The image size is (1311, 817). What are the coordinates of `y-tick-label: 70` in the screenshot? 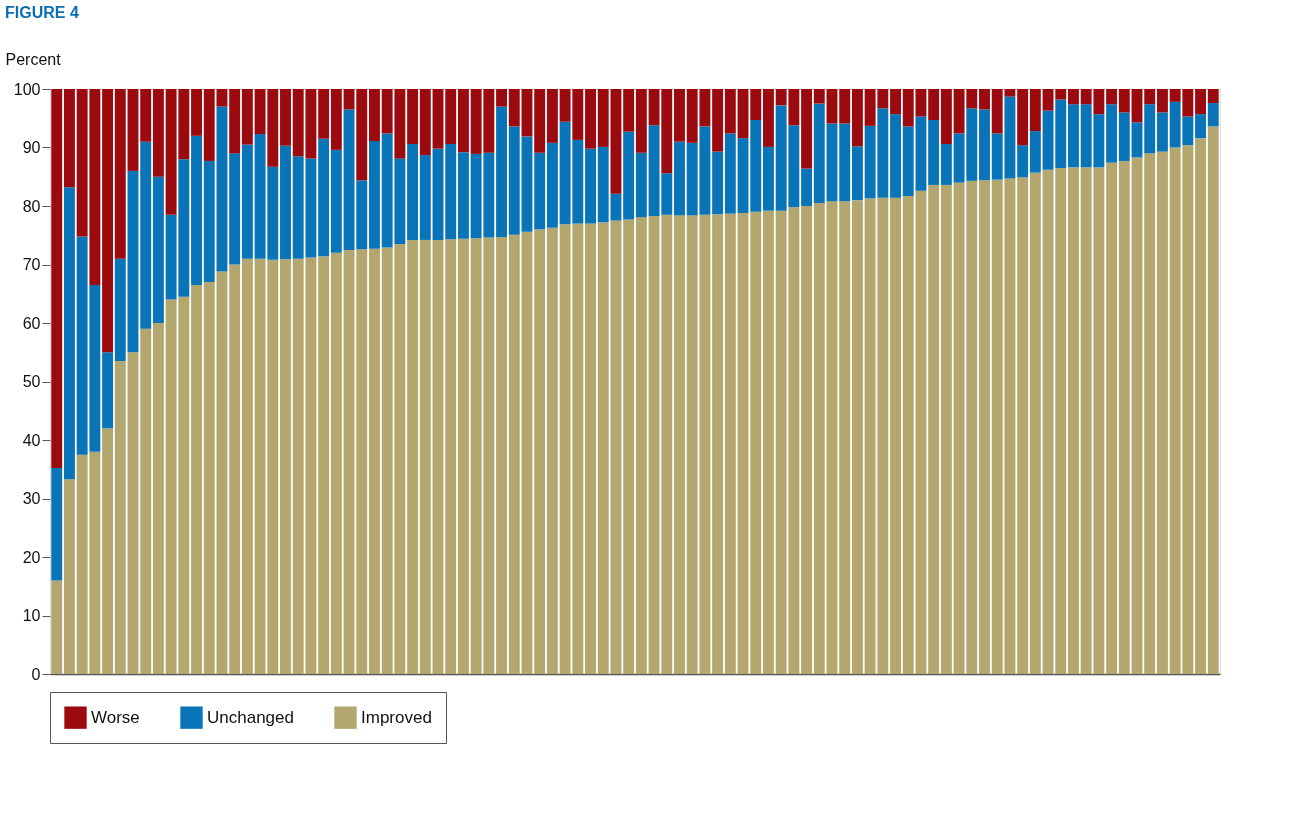 It's located at (31, 264).